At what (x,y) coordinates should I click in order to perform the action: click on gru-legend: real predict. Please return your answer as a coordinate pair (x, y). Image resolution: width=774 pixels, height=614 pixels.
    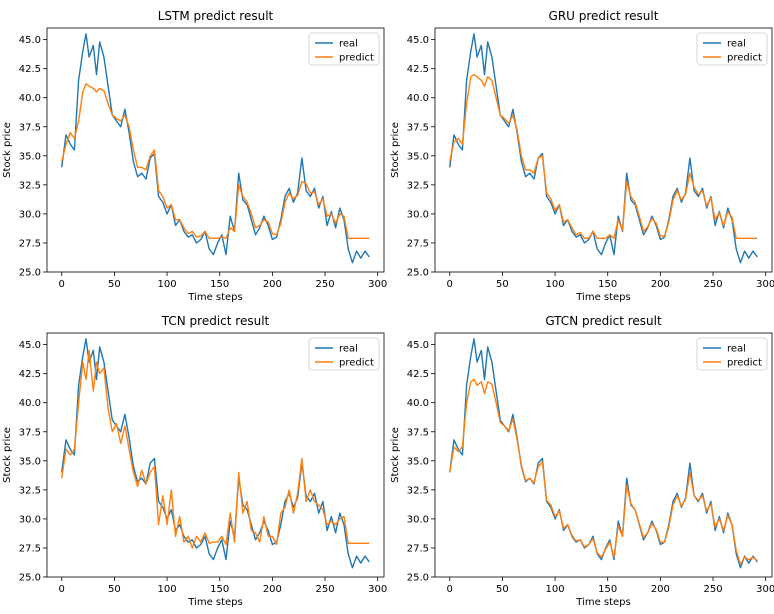
    Looking at the image, I should click on (732, 49).